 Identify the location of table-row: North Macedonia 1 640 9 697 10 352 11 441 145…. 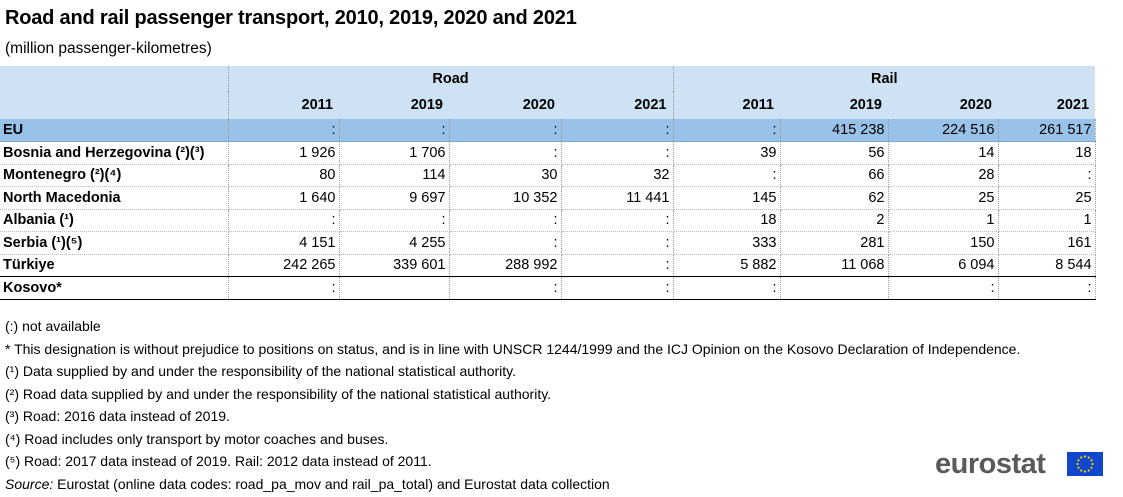
(548, 198).